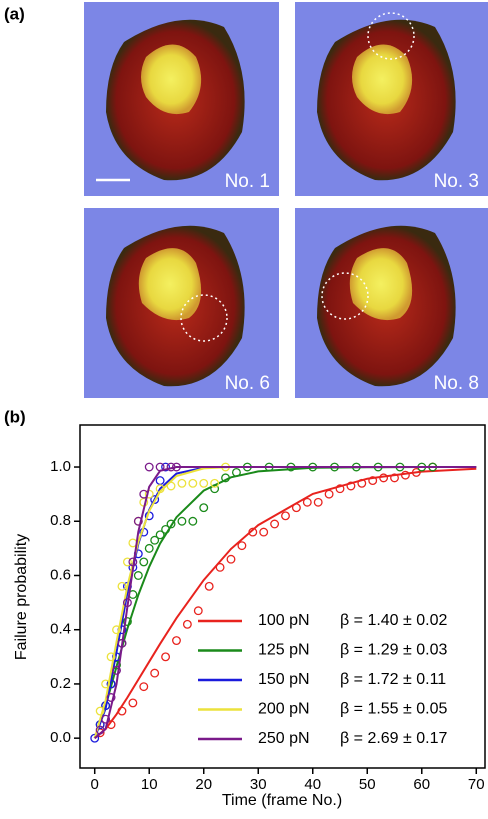 The image size is (488, 819). I want to click on x-tick-label: 20, so click(203, 784).